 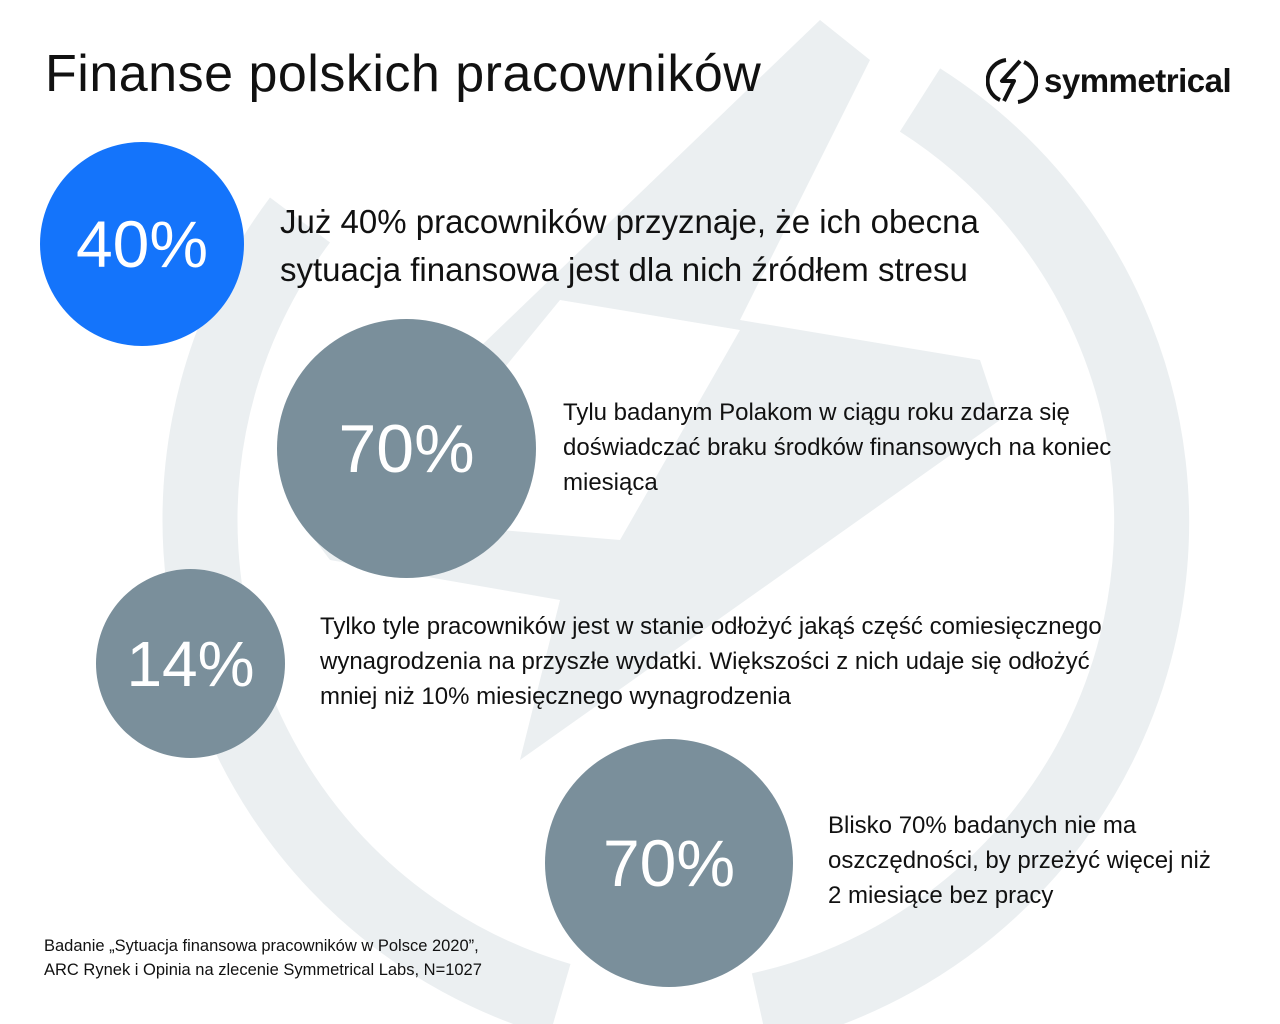 What do you see at coordinates (190, 663) in the screenshot?
I see `stat-circle-3: 14%` at bounding box center [190, 663].